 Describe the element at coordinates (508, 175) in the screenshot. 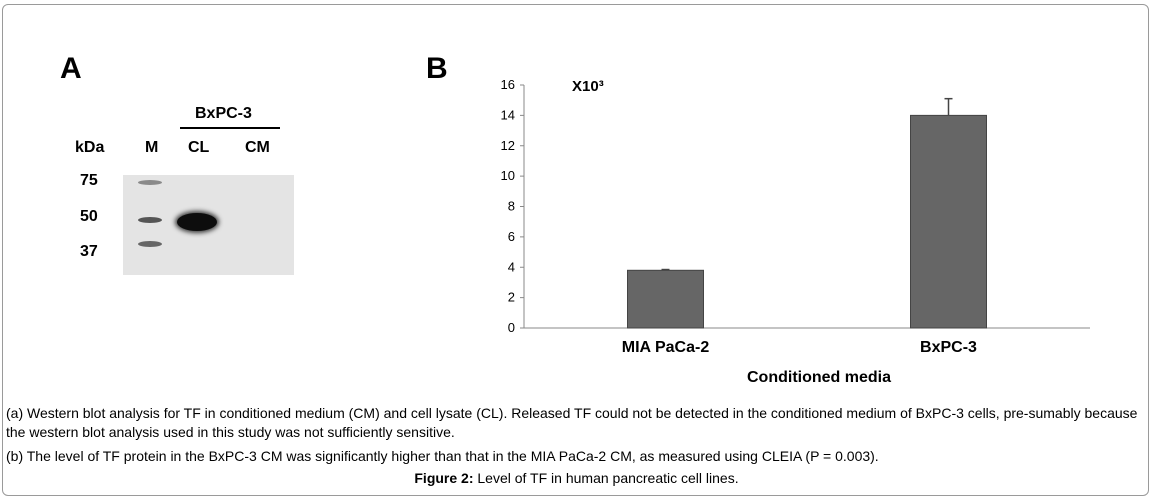

I see `y-tick-label: 10` at that location.